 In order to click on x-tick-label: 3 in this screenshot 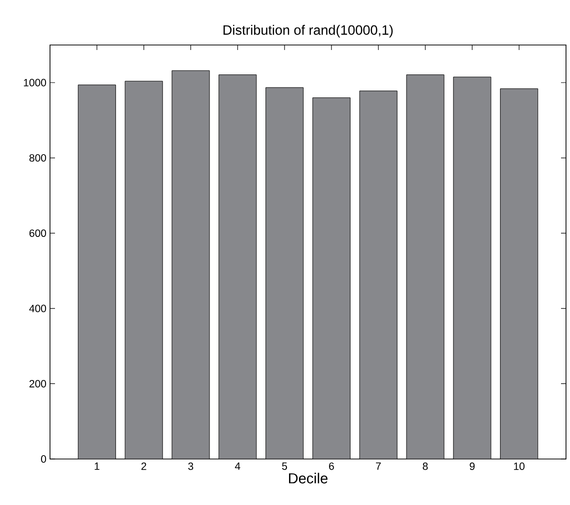, I will do `click(191, 466)`.